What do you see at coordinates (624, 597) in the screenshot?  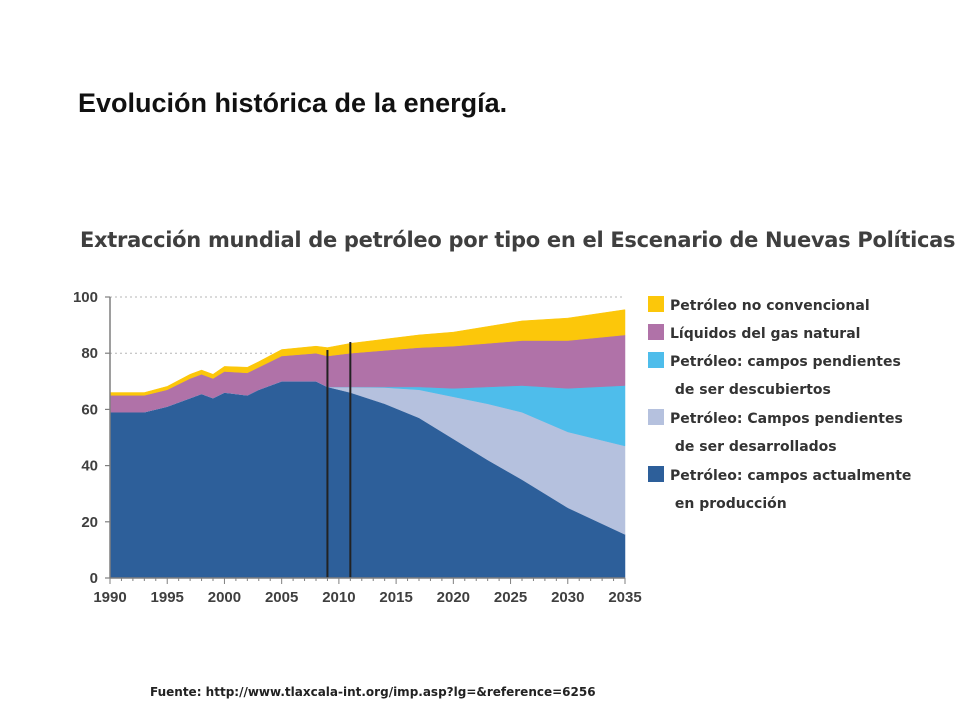 I see `x-tick-label-2035: 2035` at bounding box center [624, 597].